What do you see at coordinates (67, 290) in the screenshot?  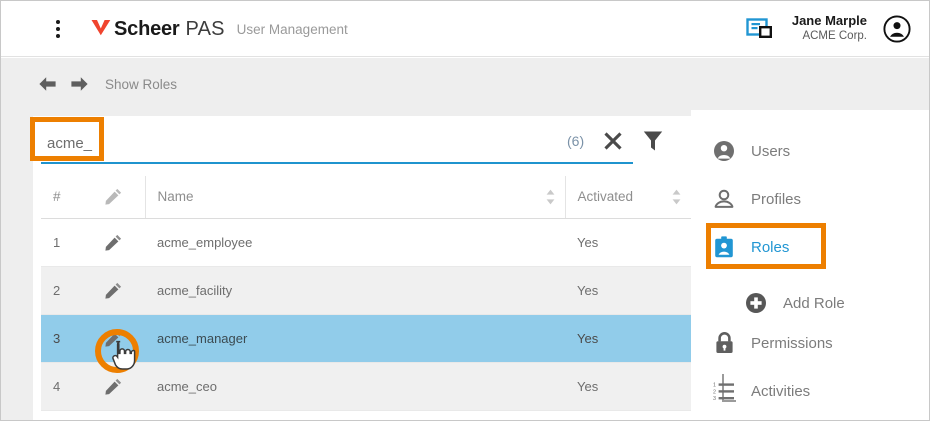 I see `row-index: 2` at bounding box center [67, 290].